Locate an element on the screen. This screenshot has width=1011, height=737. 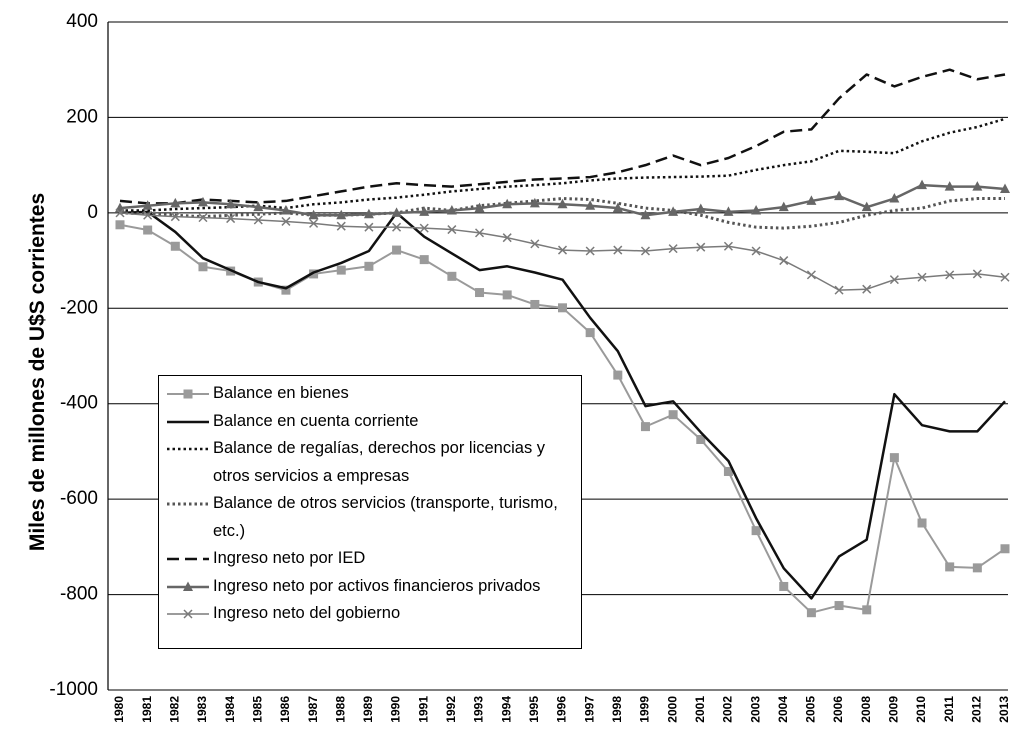
x-tick-label: 2006 is located at coordinates (838, 709).